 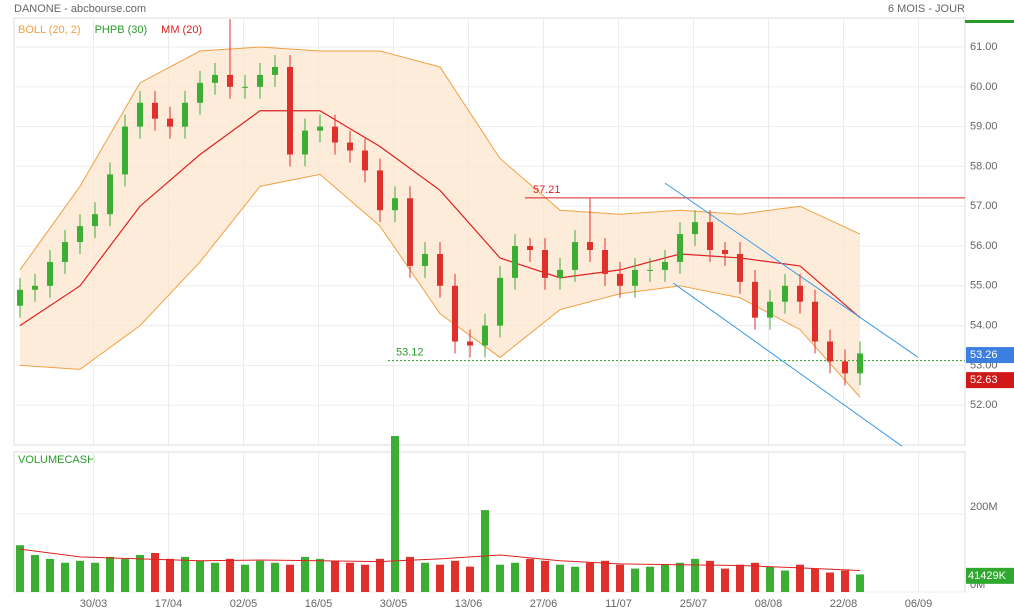 I want to click on y-tick-label: 57.00, so click(x=984, y=206).